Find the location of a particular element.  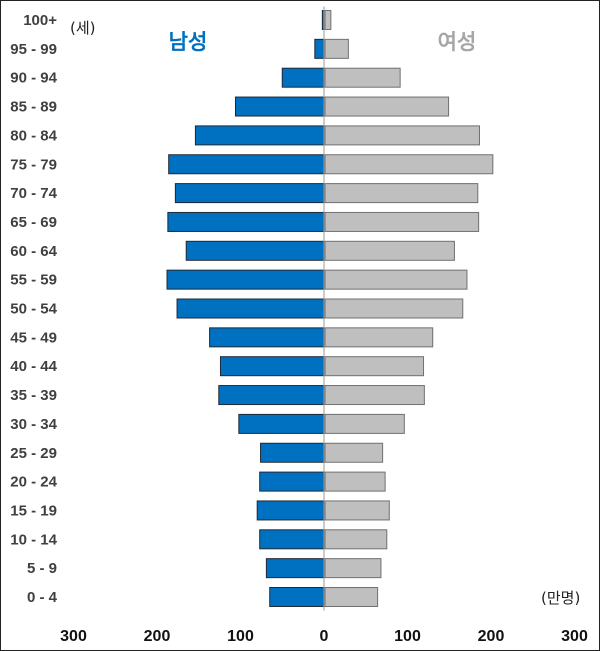

x-tick-label: 0 is located at coordinates (324, 636).